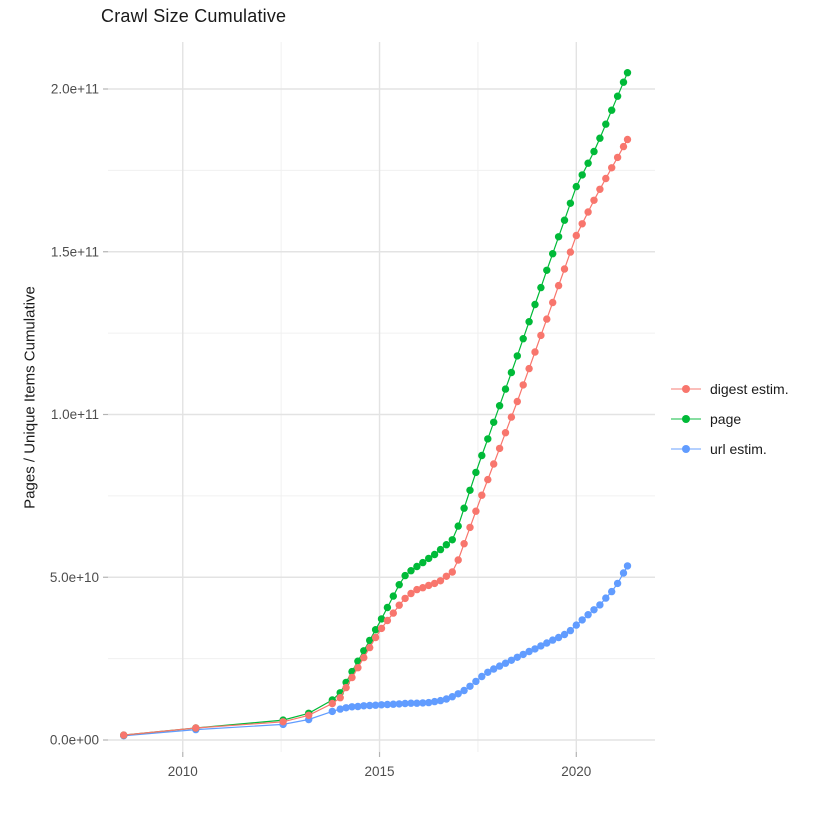  I want to click on y-tick-label: 1.0e+11, so click(75, 414).